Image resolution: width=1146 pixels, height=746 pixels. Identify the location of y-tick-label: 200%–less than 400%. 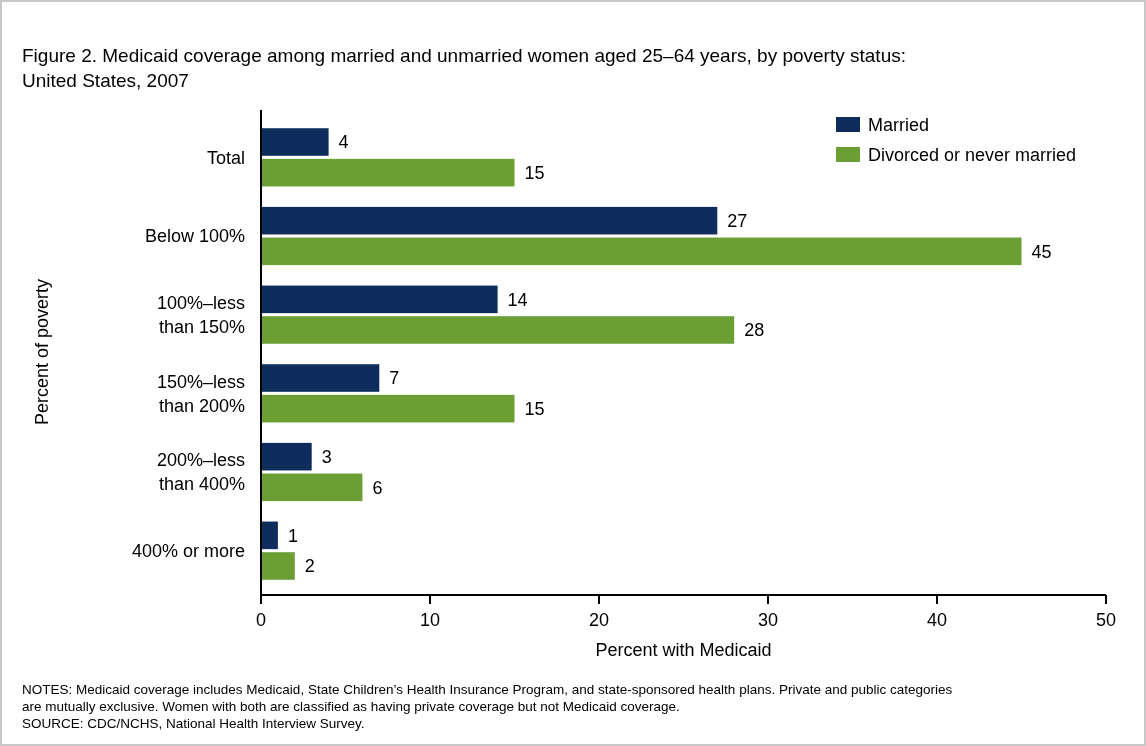
(200, 472).